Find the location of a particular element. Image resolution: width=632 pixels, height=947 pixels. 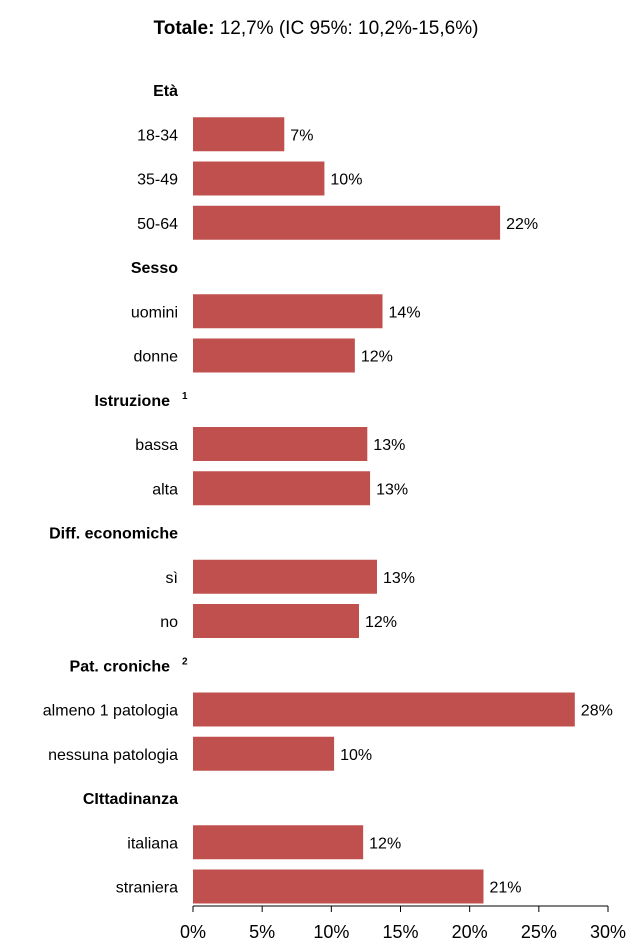

x-tick-label: 0% is located at coordinates (193, 932).